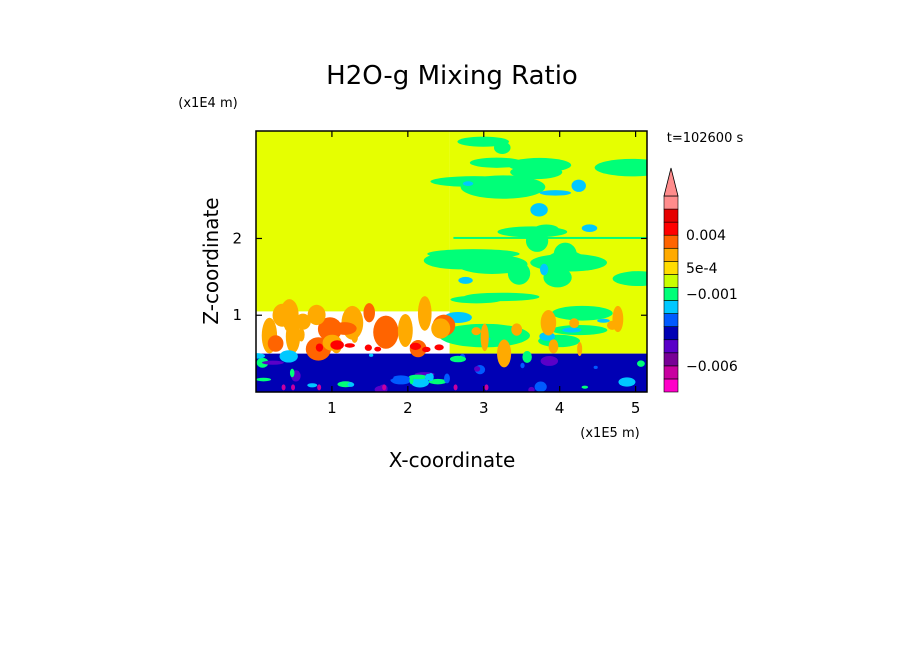 The width and height of the screenshot is (904, 654). I want to click on y-multiplier: (x1E4 m), so click(207, 103).